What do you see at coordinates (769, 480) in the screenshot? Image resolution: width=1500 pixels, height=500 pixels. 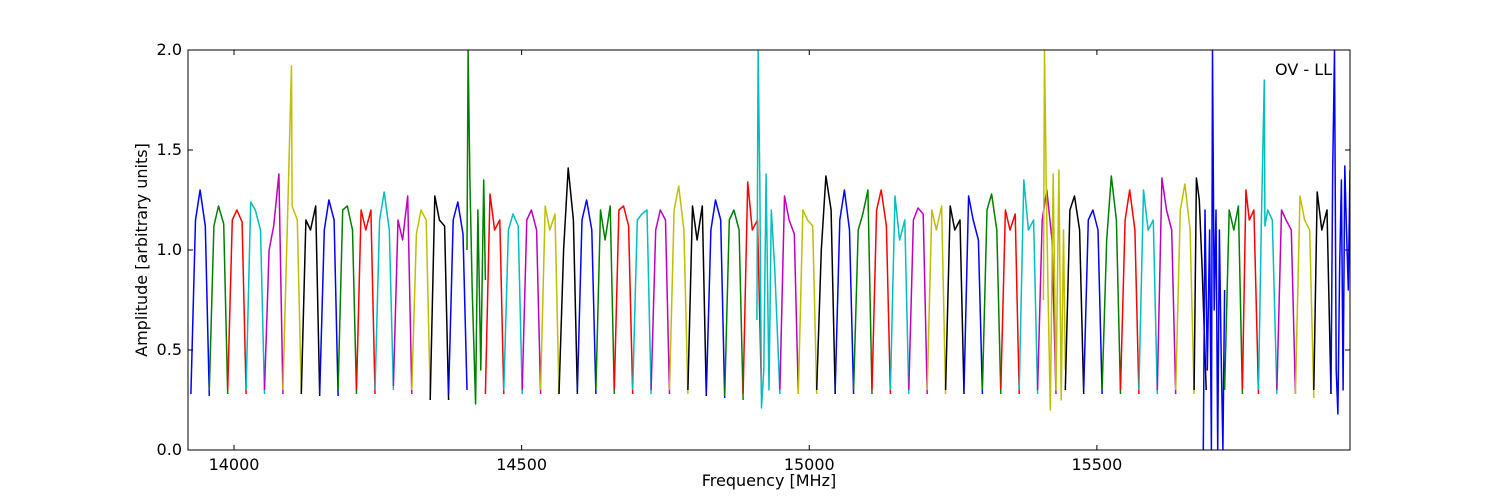 I see `x-axis-label: Frequency [MHz]` at bounding box center [769, 480].